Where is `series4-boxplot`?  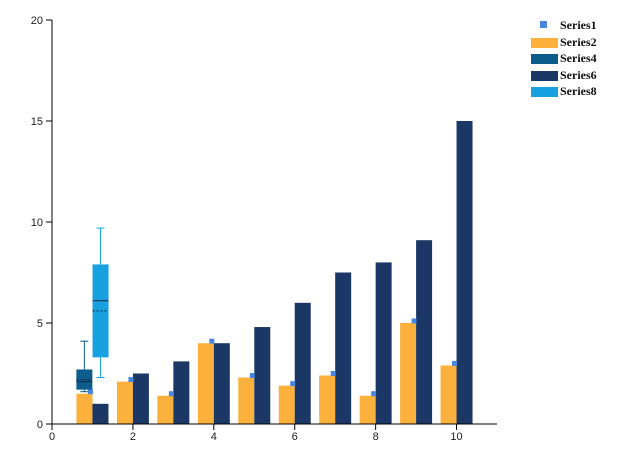 series4-boxplot is located at coordinates (84, 366).